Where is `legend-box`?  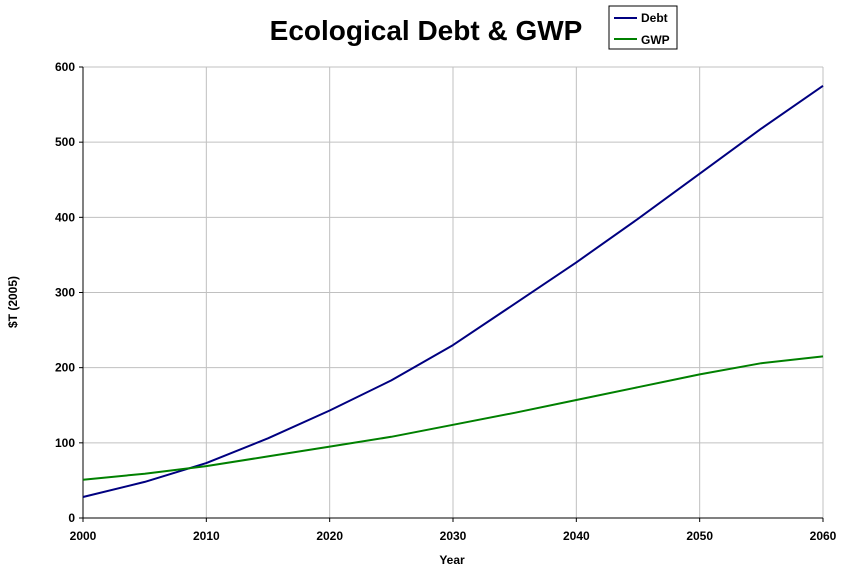
legend-box is located at coordinates (643, 27).